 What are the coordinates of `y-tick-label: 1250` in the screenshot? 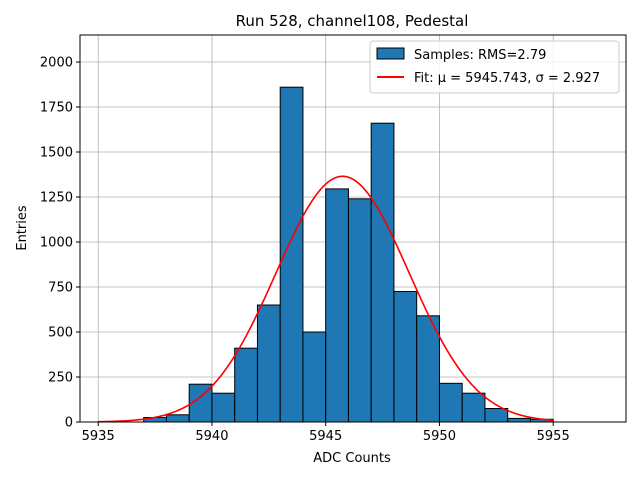 It's located at (56, 198).